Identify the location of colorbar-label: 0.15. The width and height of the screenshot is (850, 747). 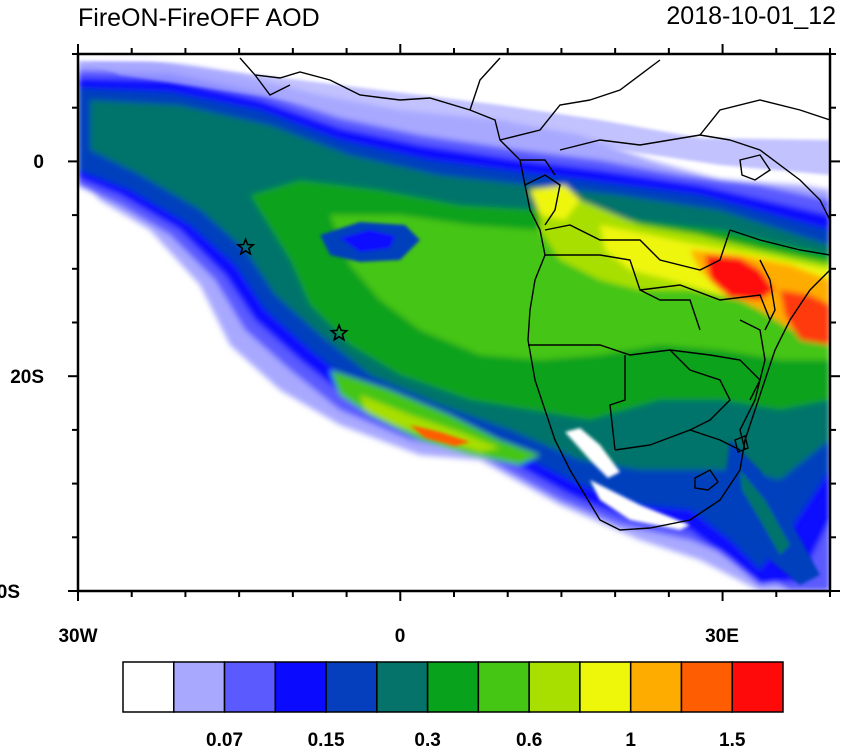
(326, 738).